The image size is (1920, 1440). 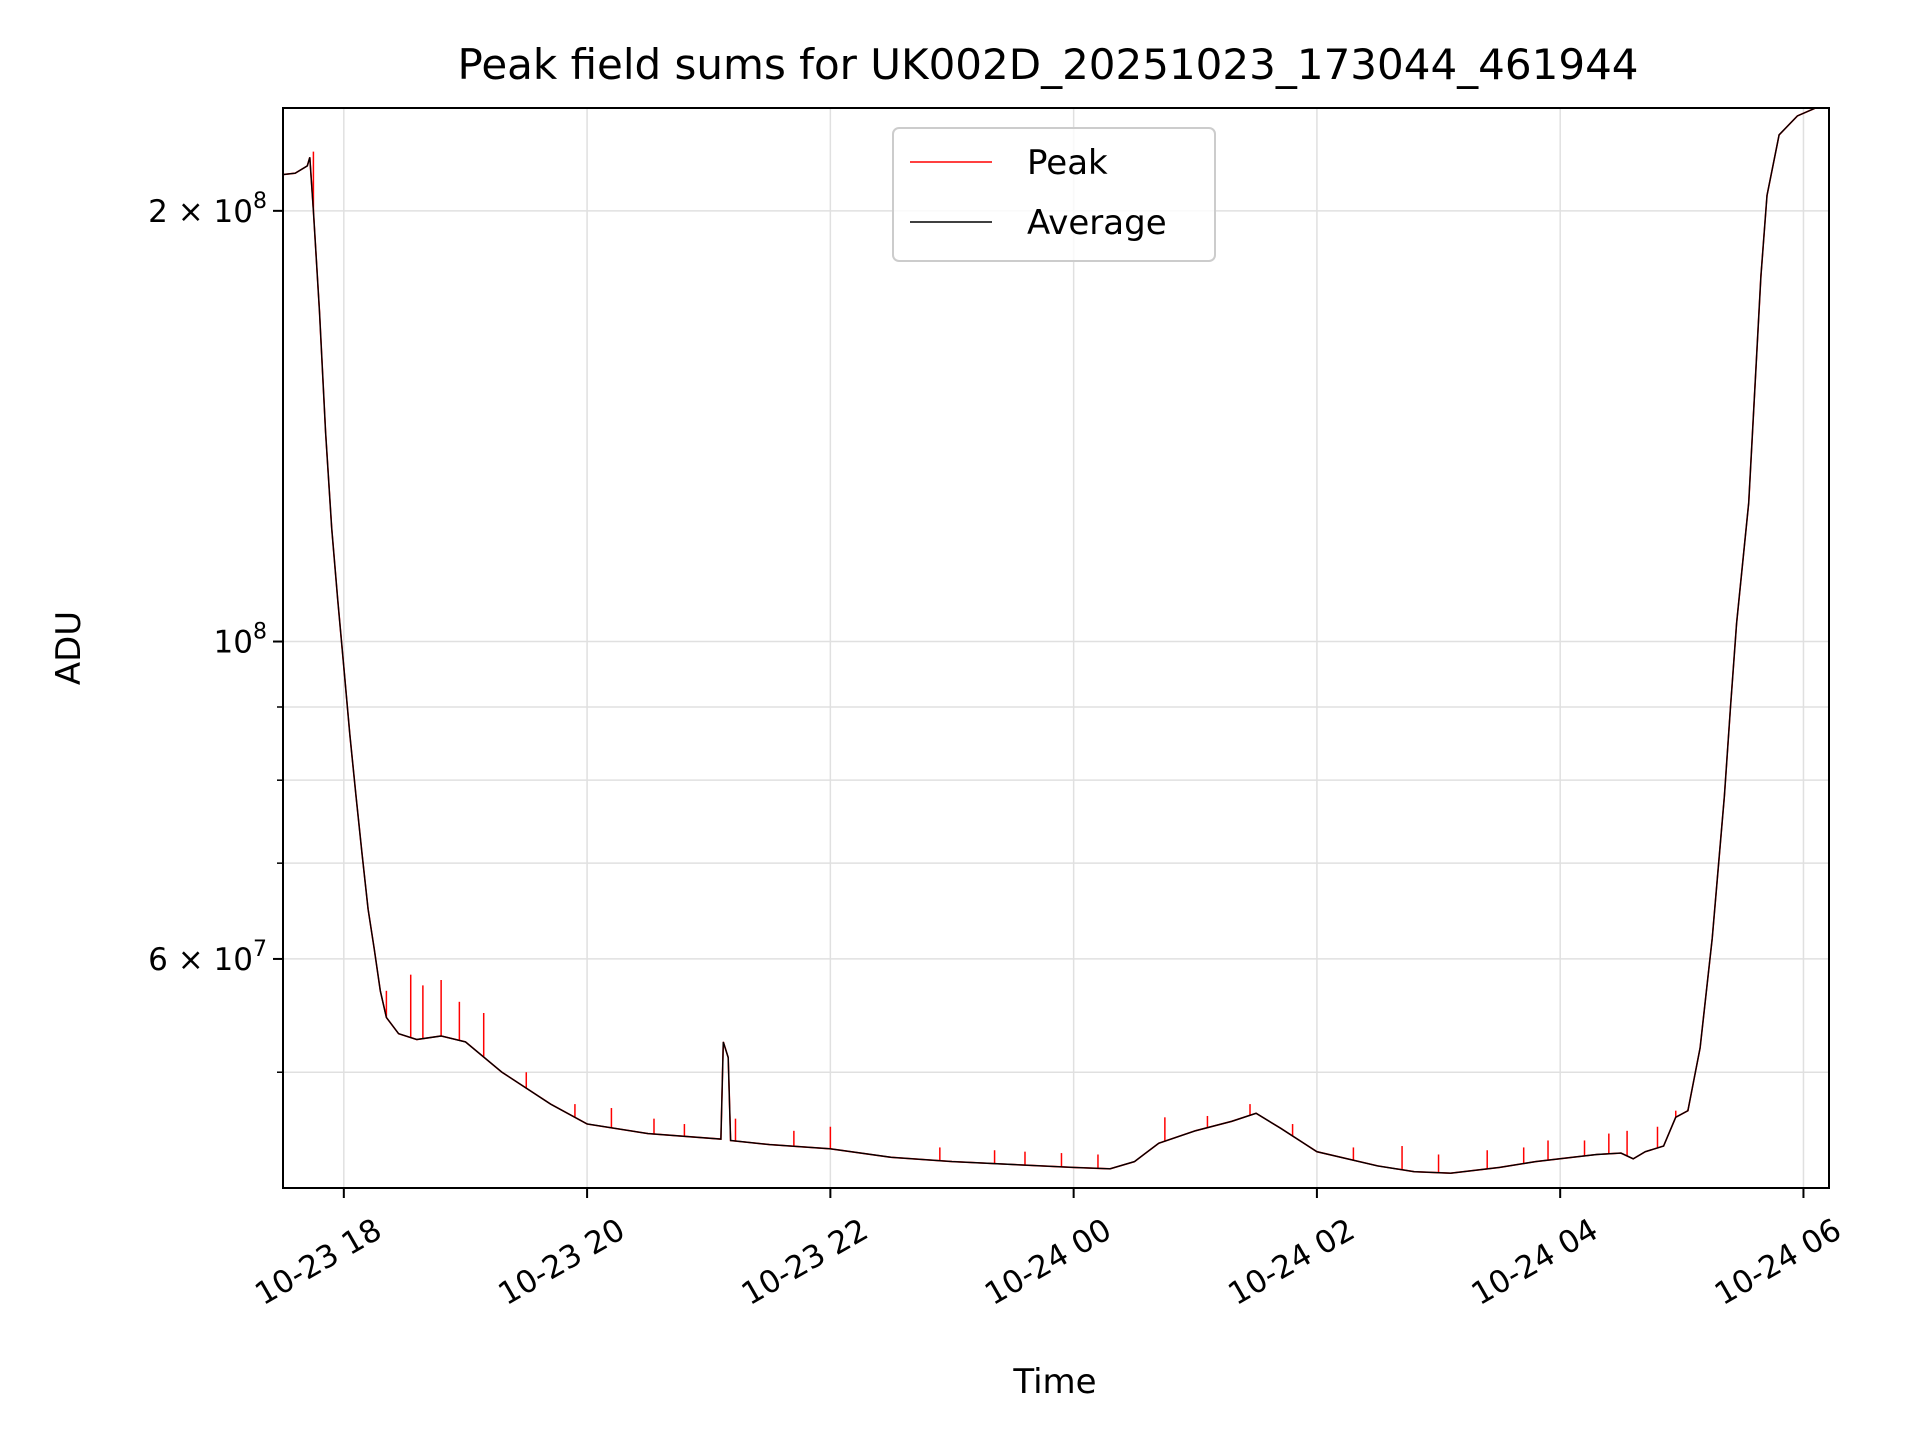 I want to click on y-tick-base: 2 × 10, so click(x=200, y=212).